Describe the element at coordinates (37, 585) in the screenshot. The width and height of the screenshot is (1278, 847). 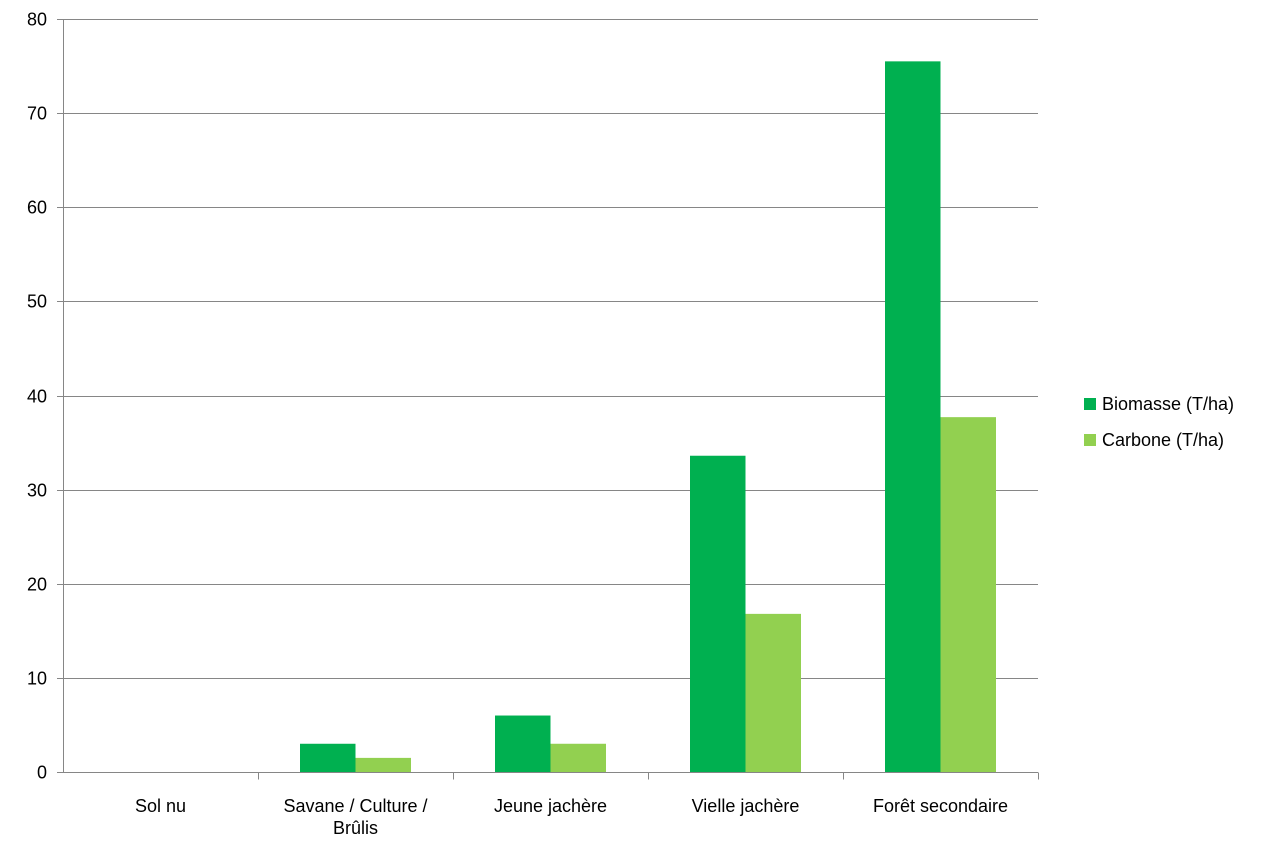
I see `y-tick-label: 20` at that location.